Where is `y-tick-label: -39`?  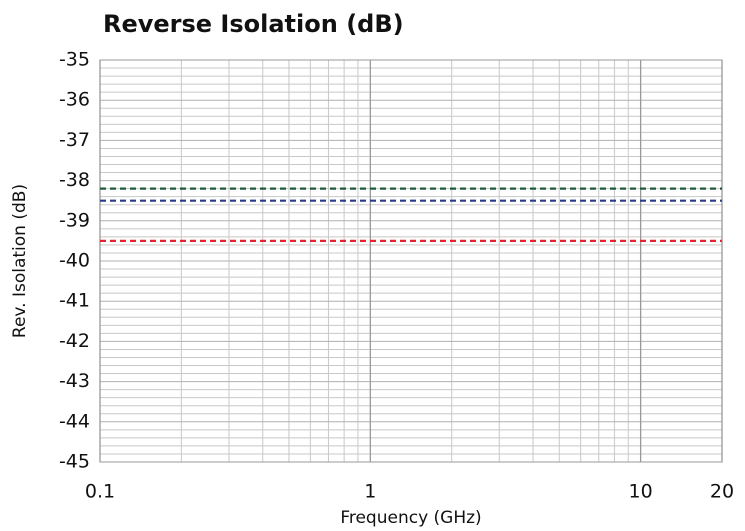 y-tick-label: -39 is located at coordinates (74, 220).